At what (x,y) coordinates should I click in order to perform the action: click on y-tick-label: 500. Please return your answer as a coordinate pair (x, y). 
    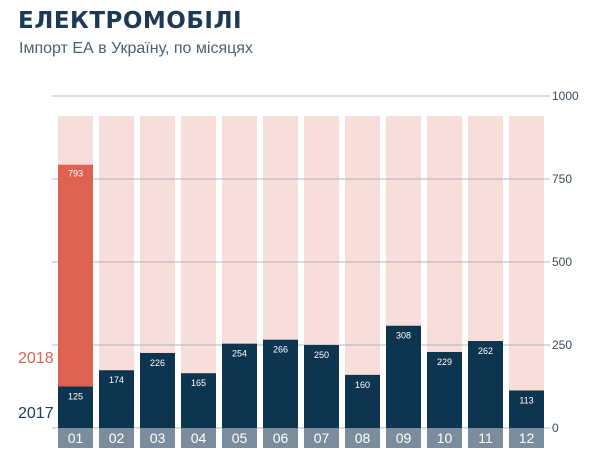
    Looking at the image, I should click on (562, 262).